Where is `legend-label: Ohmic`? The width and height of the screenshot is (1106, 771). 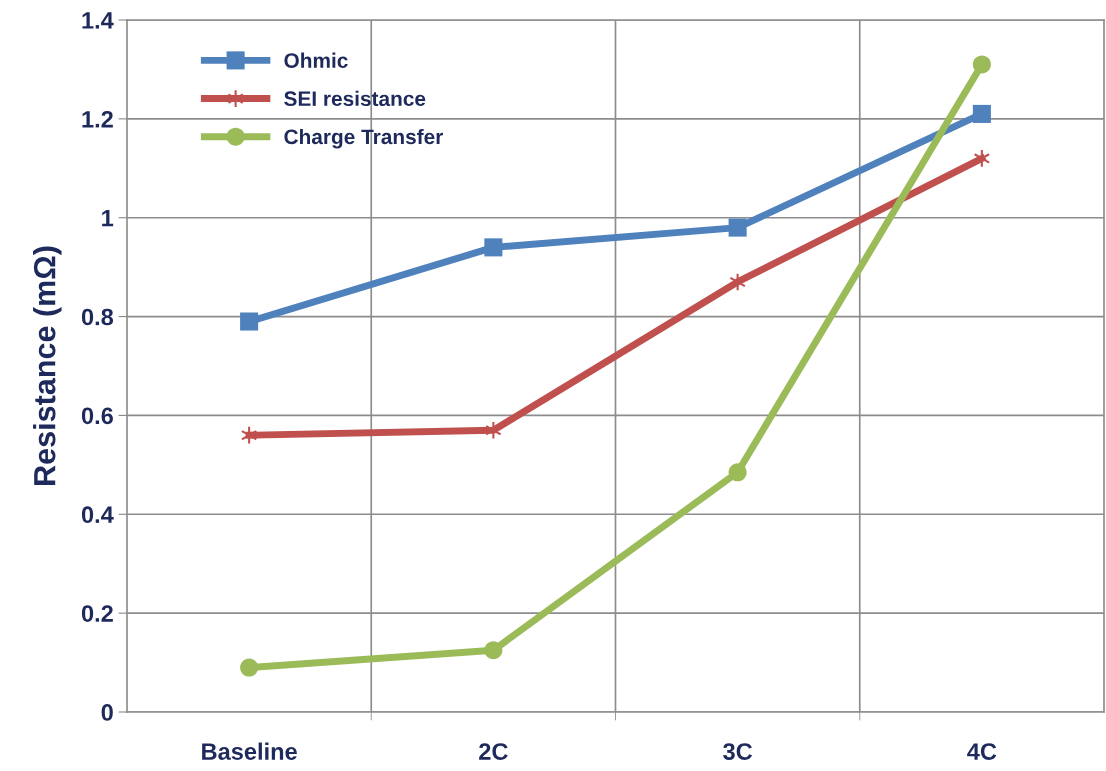 legend-label: Ohmic is located at coordinates (316, 60).